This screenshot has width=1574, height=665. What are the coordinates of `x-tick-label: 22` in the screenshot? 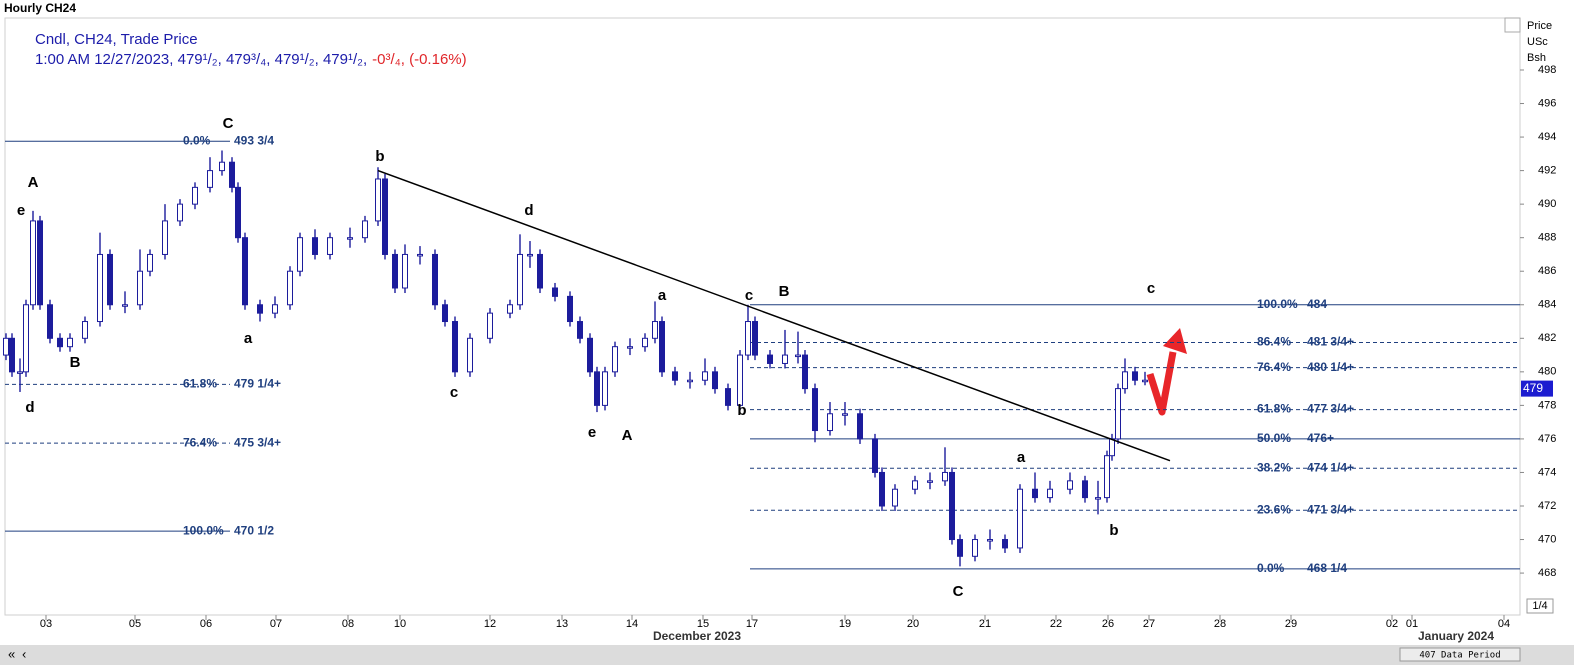 It's located at (1056, 624).